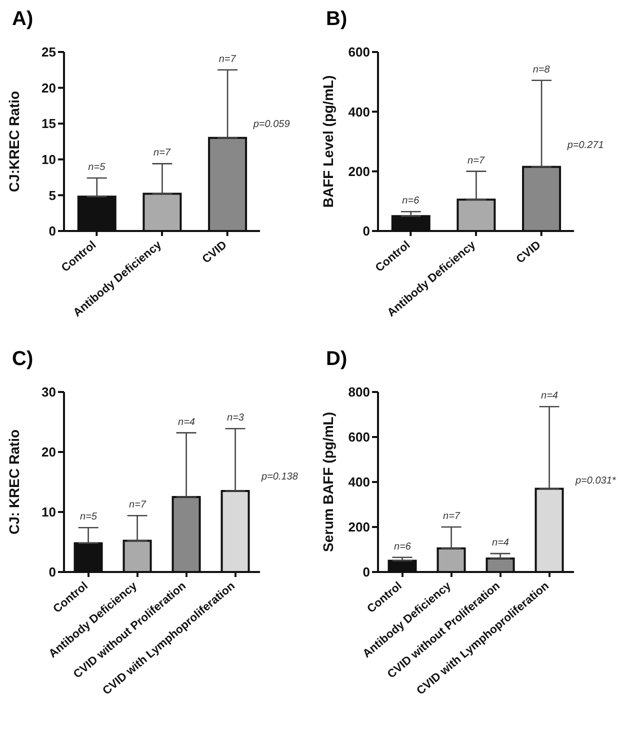 This screenshot has width=644, height=739. I want to click on chart-title: D), so click(336, 360).